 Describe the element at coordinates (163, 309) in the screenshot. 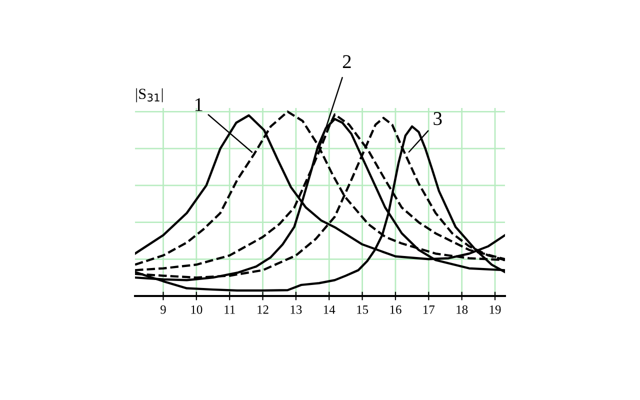

I see `x-tick-label: 9` at that location.